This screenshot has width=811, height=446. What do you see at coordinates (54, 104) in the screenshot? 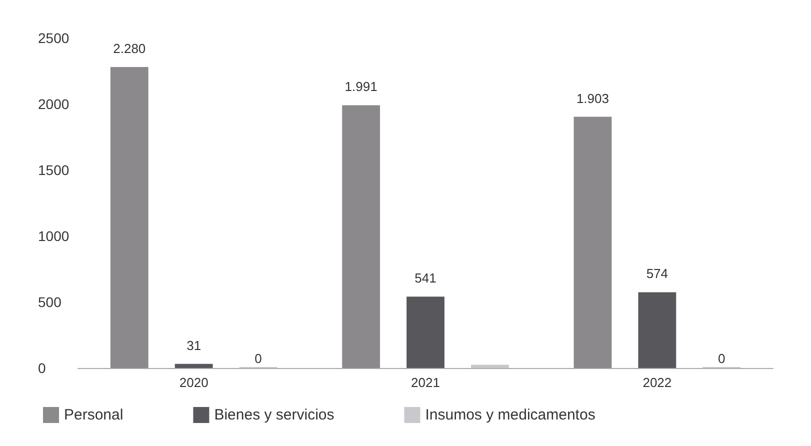
I see `y-tick-label: 2000` at bounding box center [54, 104].